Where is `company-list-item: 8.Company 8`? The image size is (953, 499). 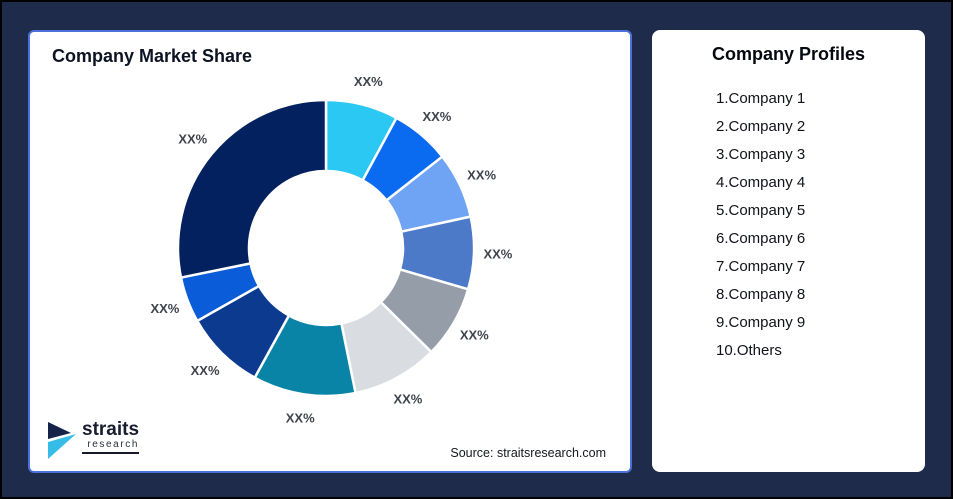 company-list-item: 8.Company 8 is located at coordinates (761, 294).